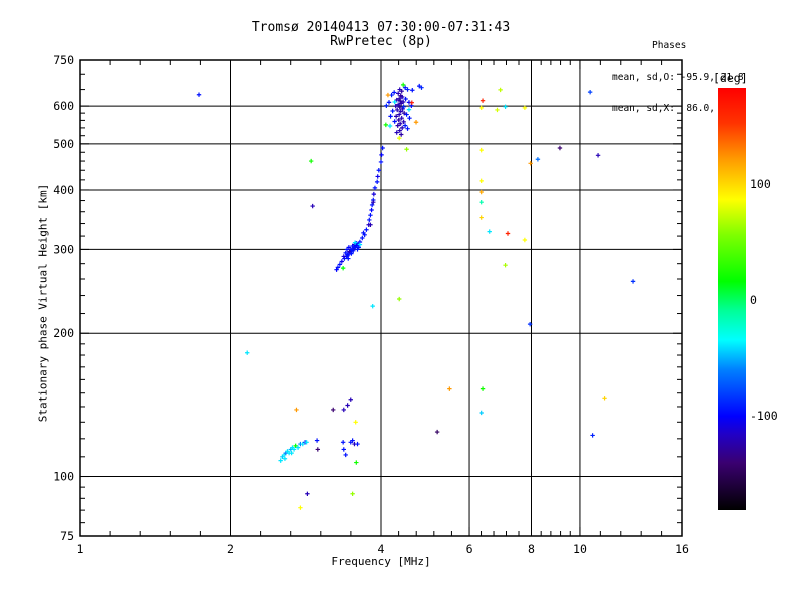  What do you see at coordinates (63, 106) in the screenshot?
I see `y-tick-label: 600` at bounding box center [63, 106].